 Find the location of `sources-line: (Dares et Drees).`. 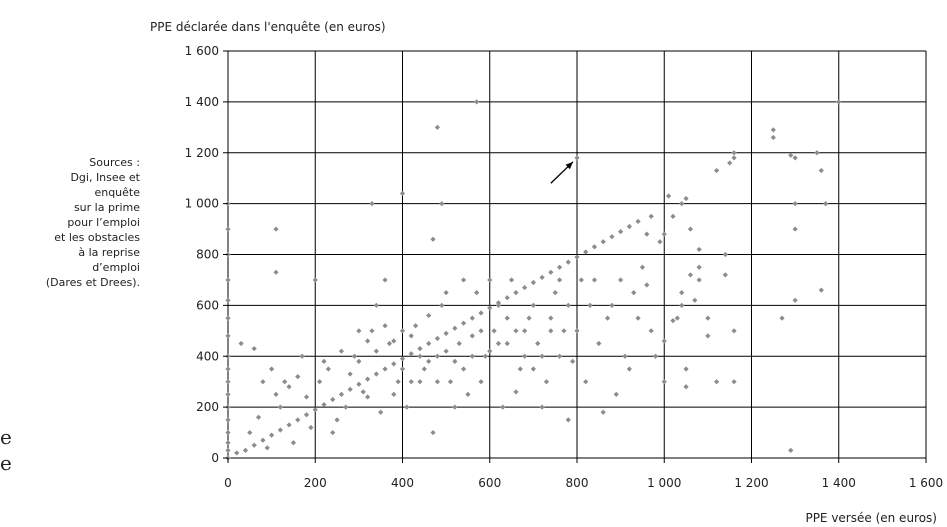

sources-line: (Dares et Drees). is located at coordinates (93, 282).